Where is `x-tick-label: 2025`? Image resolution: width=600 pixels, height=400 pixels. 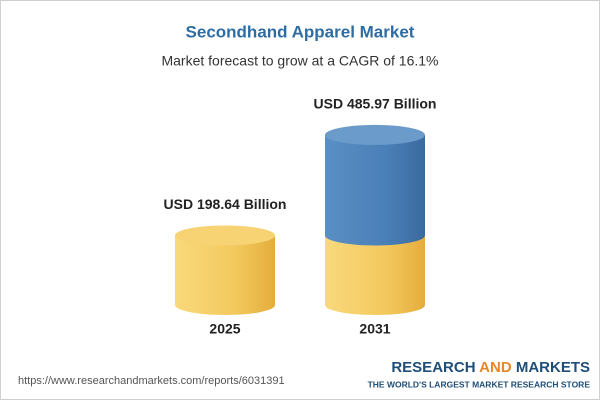
x-tick-label: 2025 is located at coordinates (224, 329).